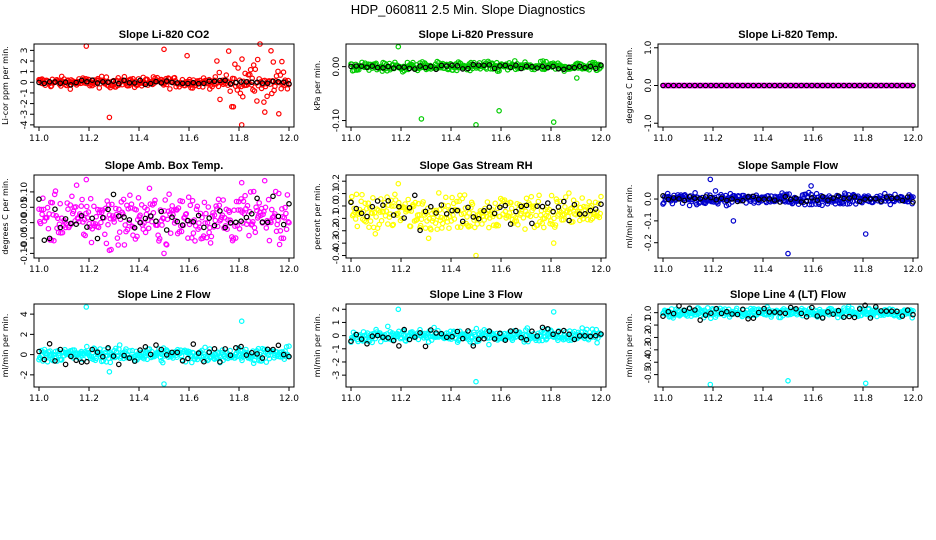 The width and height of the screenshot is (936, 540). What do you see at coordinates (25, 92) in the screenshot?
I see `y-tick-label: -1` at bounding box center [25, 92].